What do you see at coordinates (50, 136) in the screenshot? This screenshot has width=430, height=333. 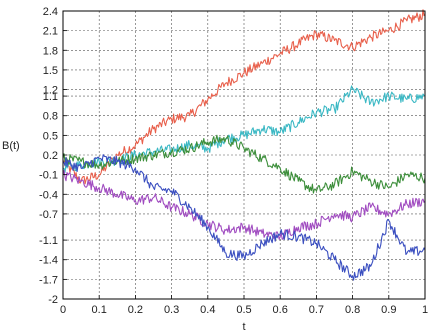 I see `y-tick-label: 0.5` at bounding box center [50, 136].